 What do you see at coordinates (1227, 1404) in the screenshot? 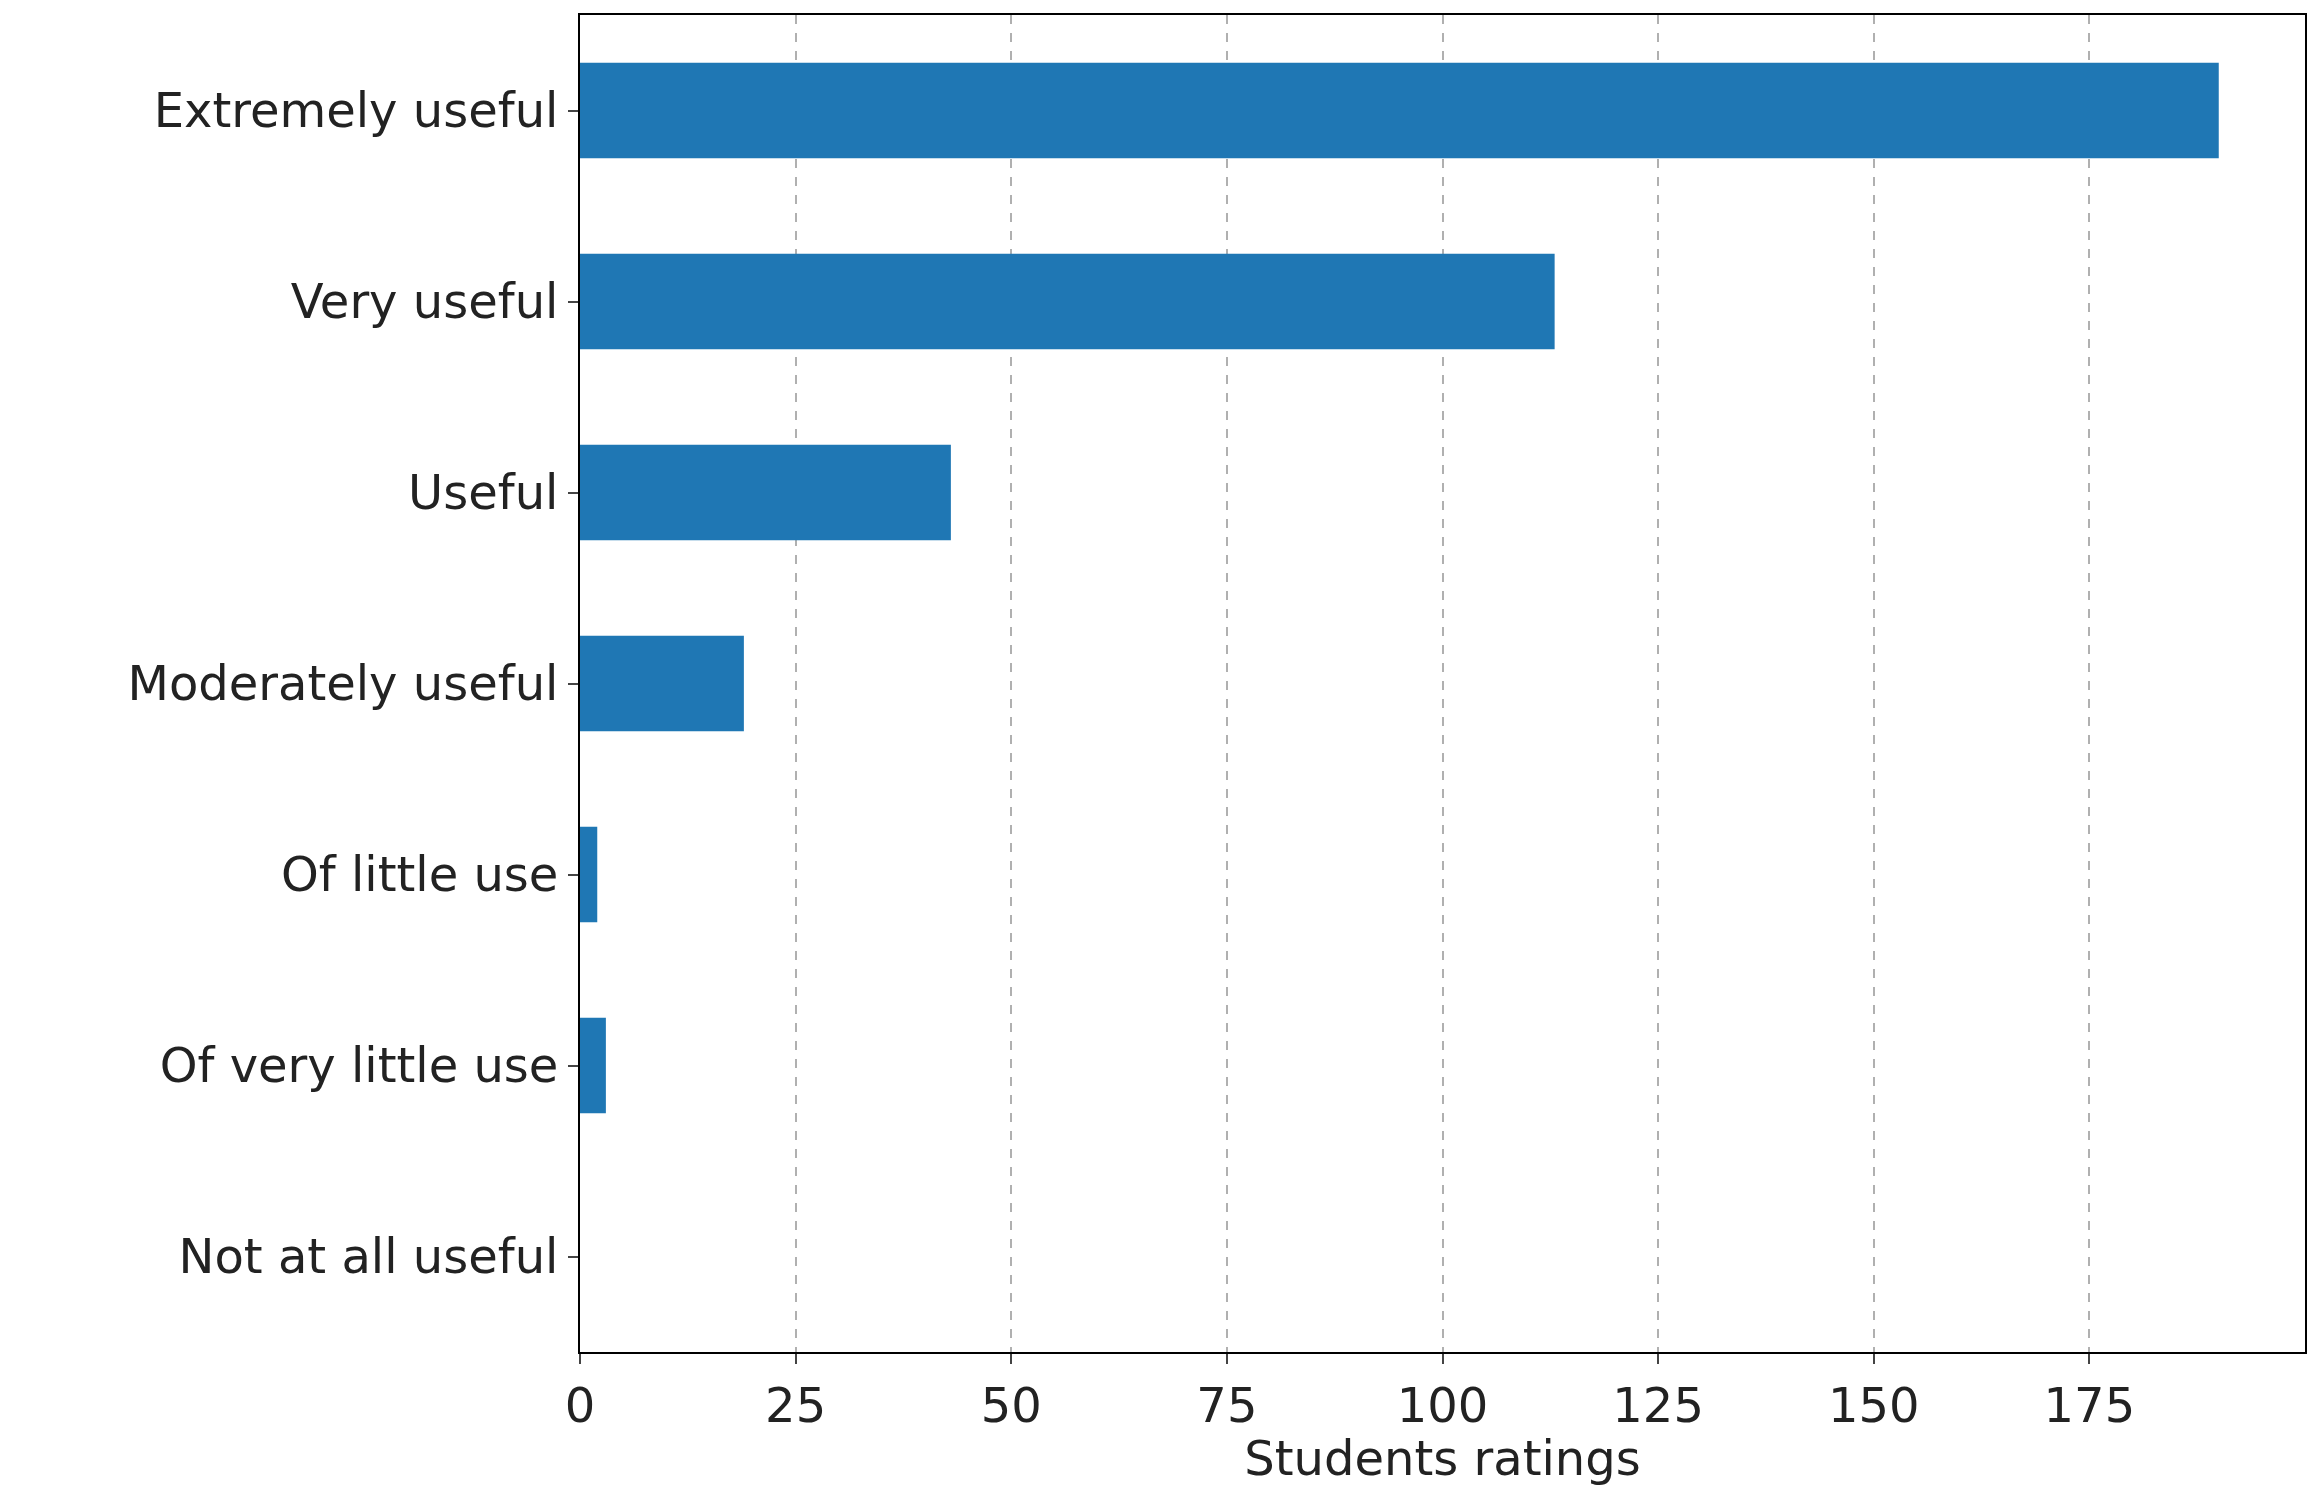
I see `x-tick-label: 75` at bounding box center [1227, 1404].